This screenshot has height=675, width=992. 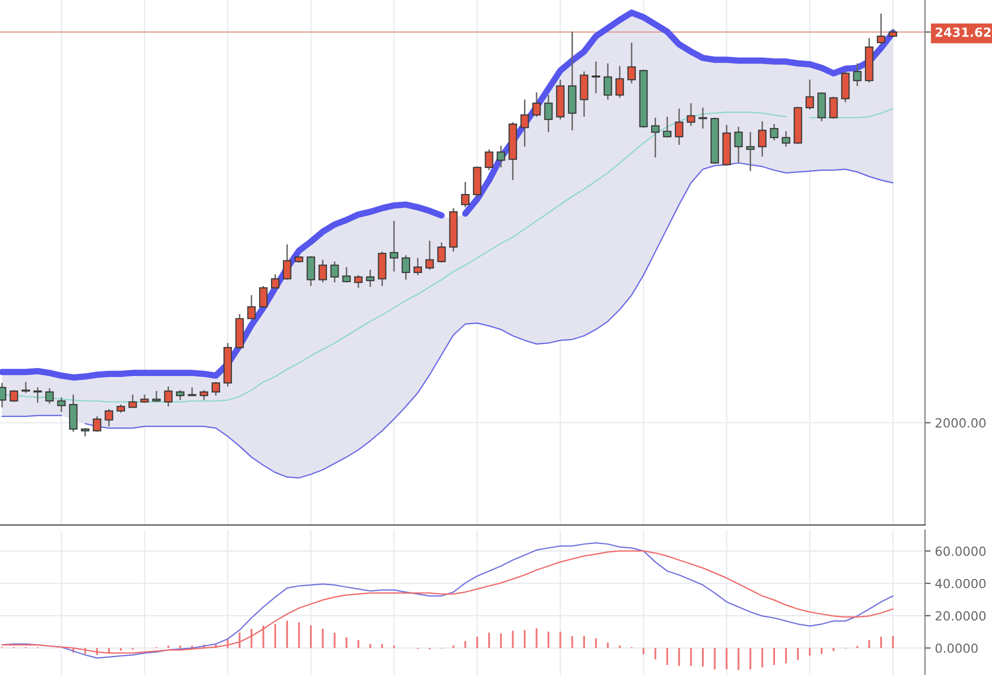 I want to click on y-tick-label: 40.0000, so click(x=960, y=583).